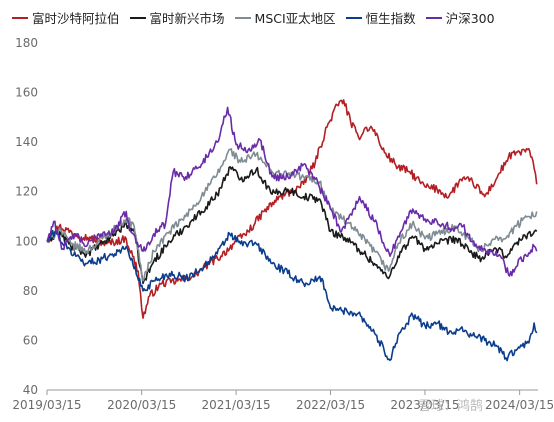 Image resolution: width=554 pixels, height=422 pixels. I want to click on legend-item-1: 富时新兴市场, so click(177, 17).